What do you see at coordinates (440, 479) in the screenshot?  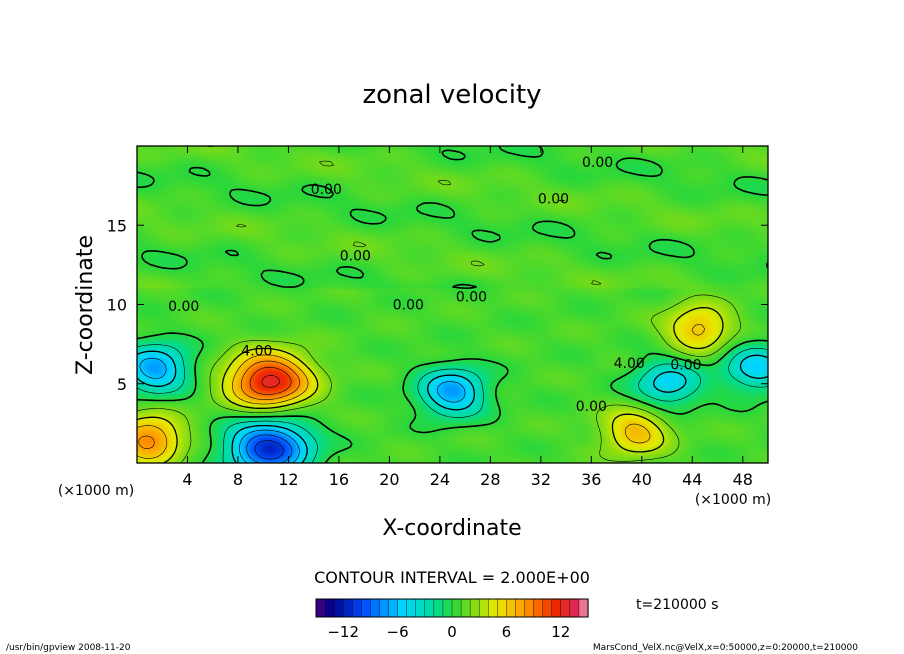 I see `x-tick-label: 24` at bounding box center [440, 479].